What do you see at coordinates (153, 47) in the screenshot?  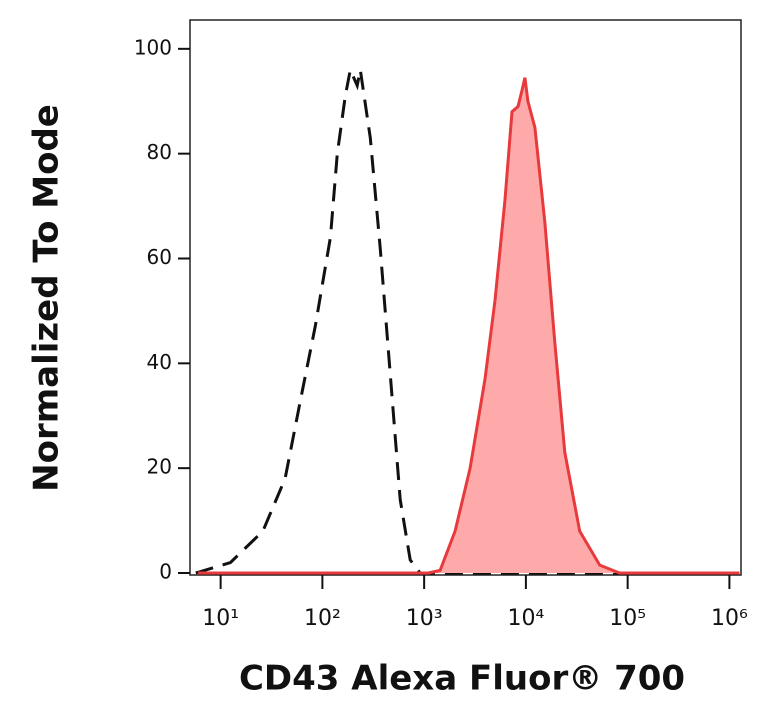 I see `y-tick-label: 100` at bounding box center [153, 47].